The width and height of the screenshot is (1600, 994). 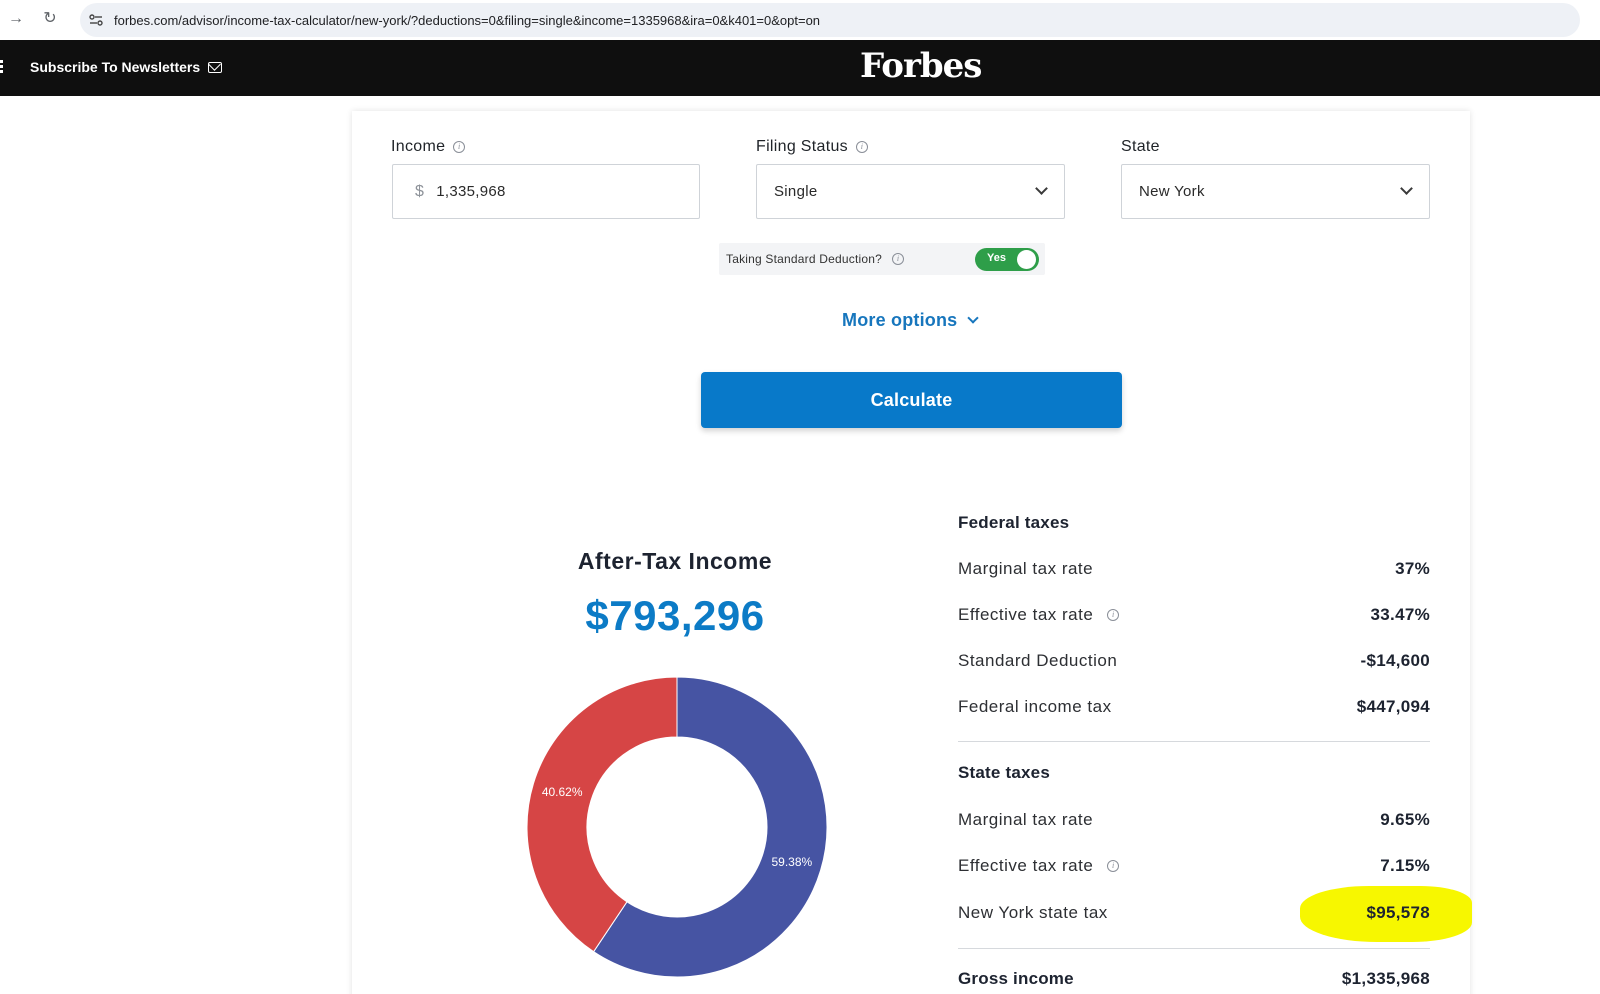 What do you see at coordinates (50, 18) in the screenshot?
I see `reload-icon: ↻` at bounding box center [50, 18].